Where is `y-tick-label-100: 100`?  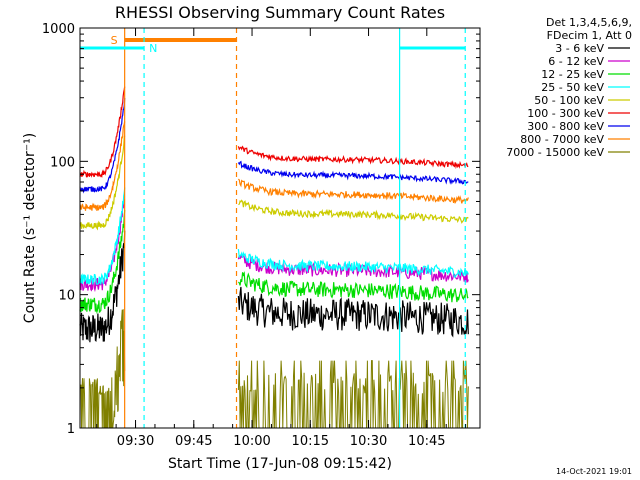 y-tick-label-100: 100 is located at coordinates (62, 162).